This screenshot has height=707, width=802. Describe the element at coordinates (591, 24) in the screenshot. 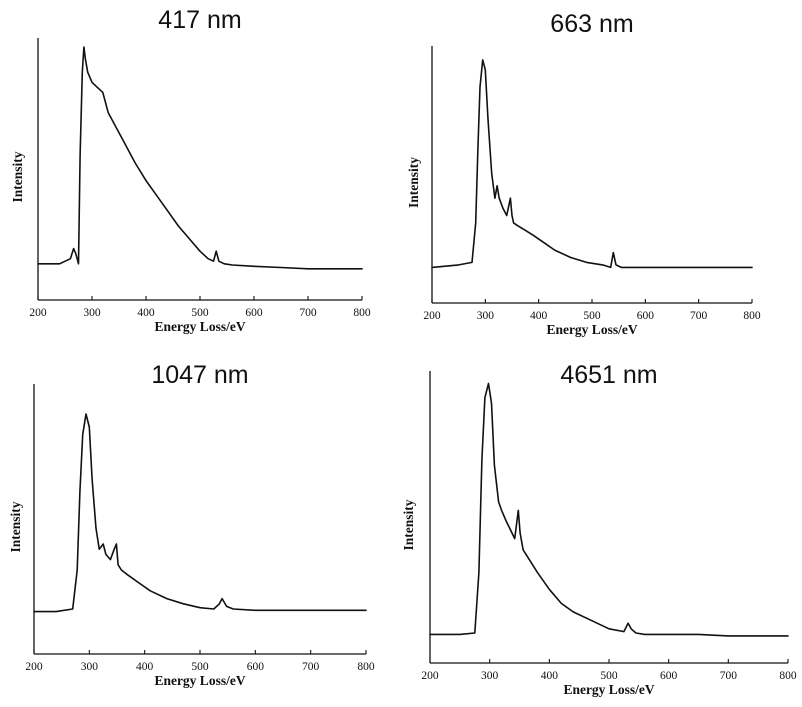

I see `chart-title: 663 nm` at that location.